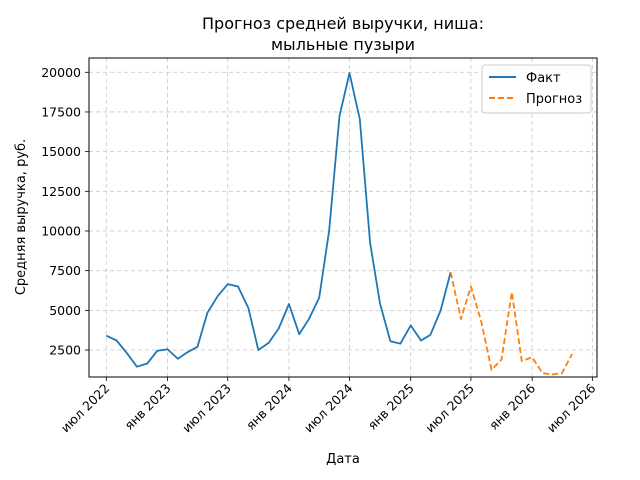 This screenshot has width=640, height=480. I want to click on y-tick-label: 2500, so click(65, 350).